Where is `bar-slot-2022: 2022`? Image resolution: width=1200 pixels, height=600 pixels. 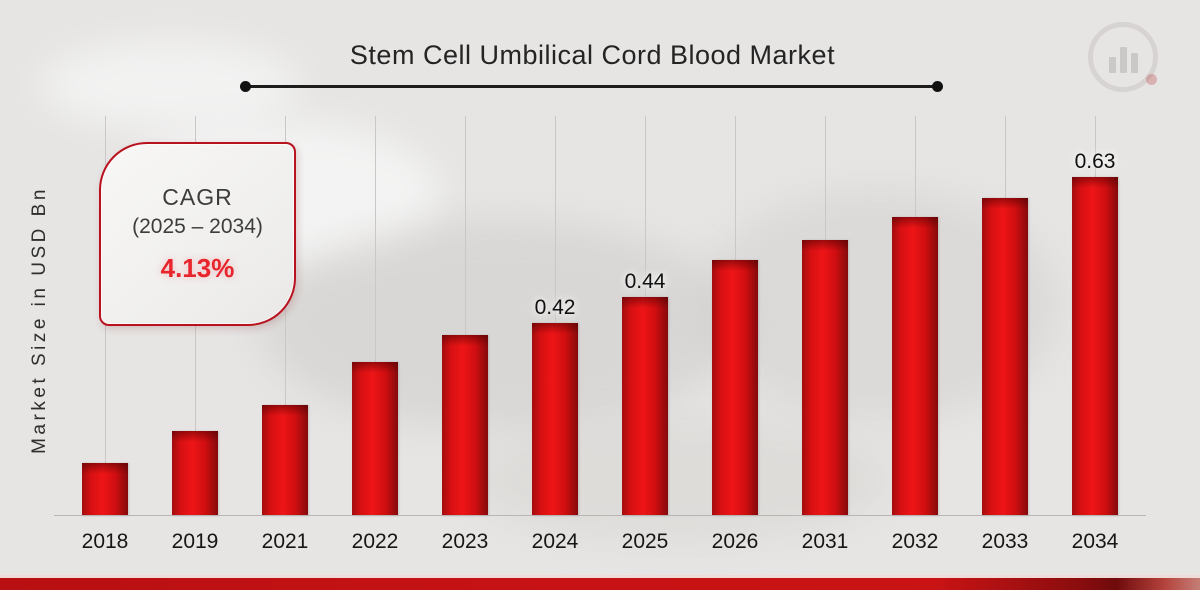 bar-slot-2022: 2022 is located at coordinates (375, 334).